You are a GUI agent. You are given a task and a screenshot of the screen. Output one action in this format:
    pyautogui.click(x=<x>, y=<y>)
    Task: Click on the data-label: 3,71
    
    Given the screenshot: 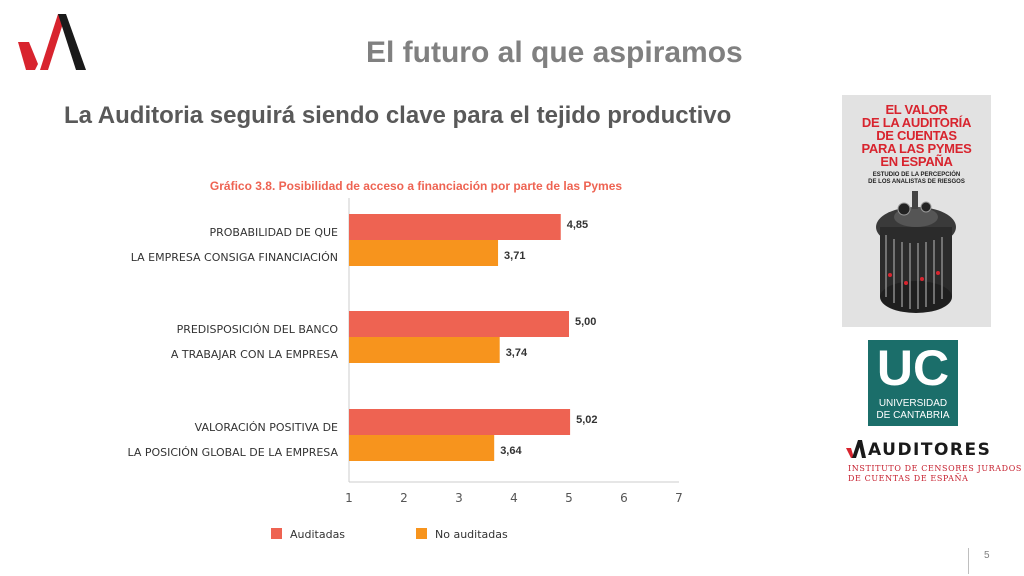 What is the action you would take?
    pyautogui.click(x=514, y=256)
    